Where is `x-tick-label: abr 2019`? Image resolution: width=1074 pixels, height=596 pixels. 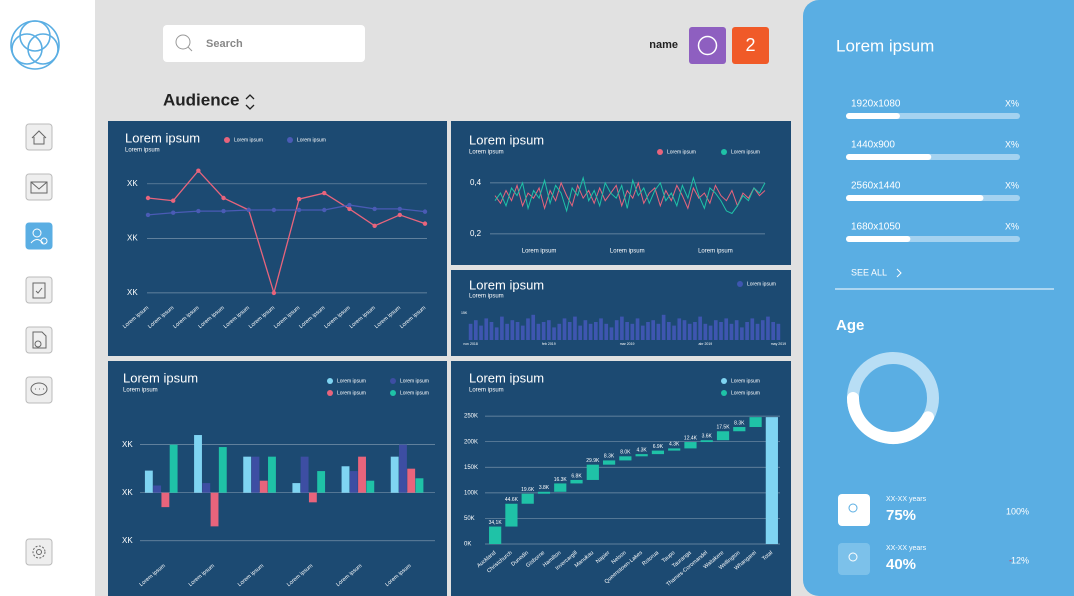
x-tick-label: abr 2019 is located at coordinates (705, 344).